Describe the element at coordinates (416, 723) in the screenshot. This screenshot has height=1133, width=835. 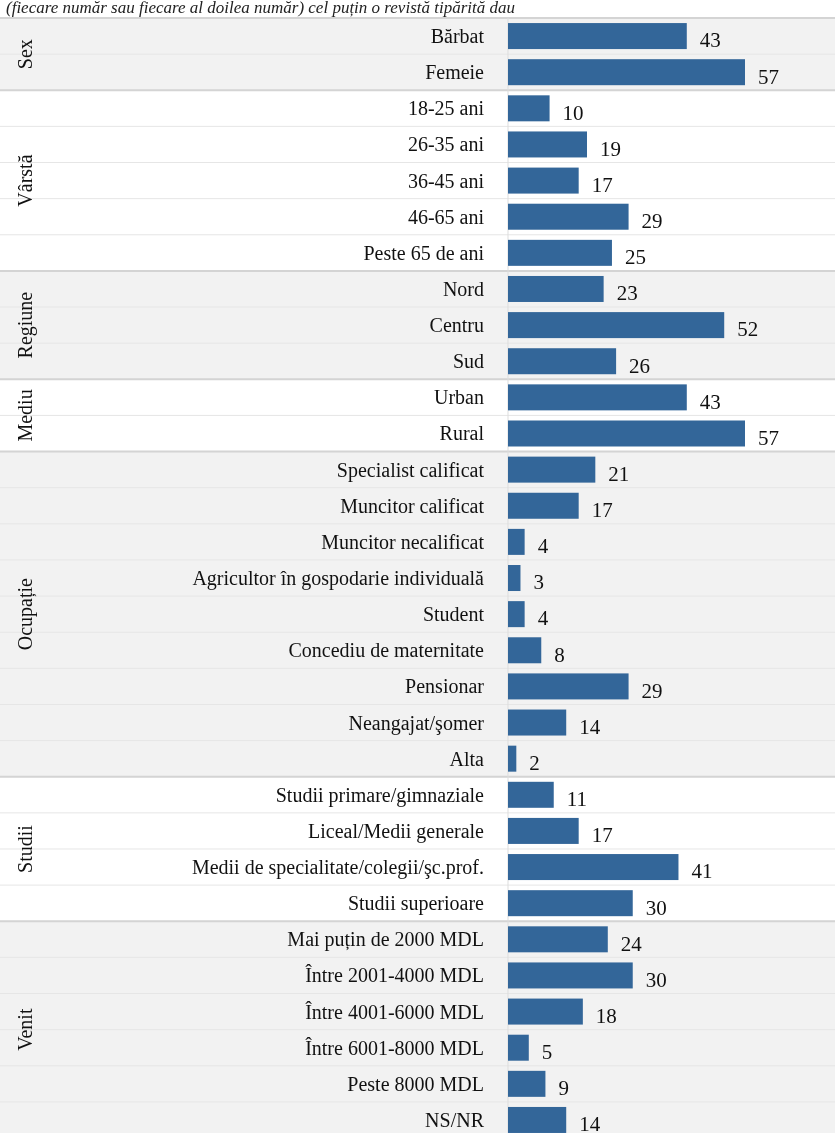
I see `y-tick-label: Neangajat/şomer` at that location.